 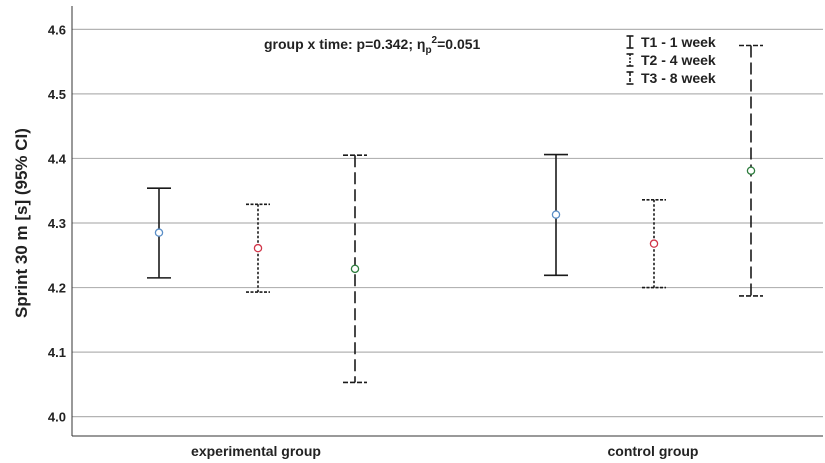 What do you see at coordinates (678, 60) in the screenshot?
I see `legend-label: T2 - 4 week` at bounding box center [678, 60].